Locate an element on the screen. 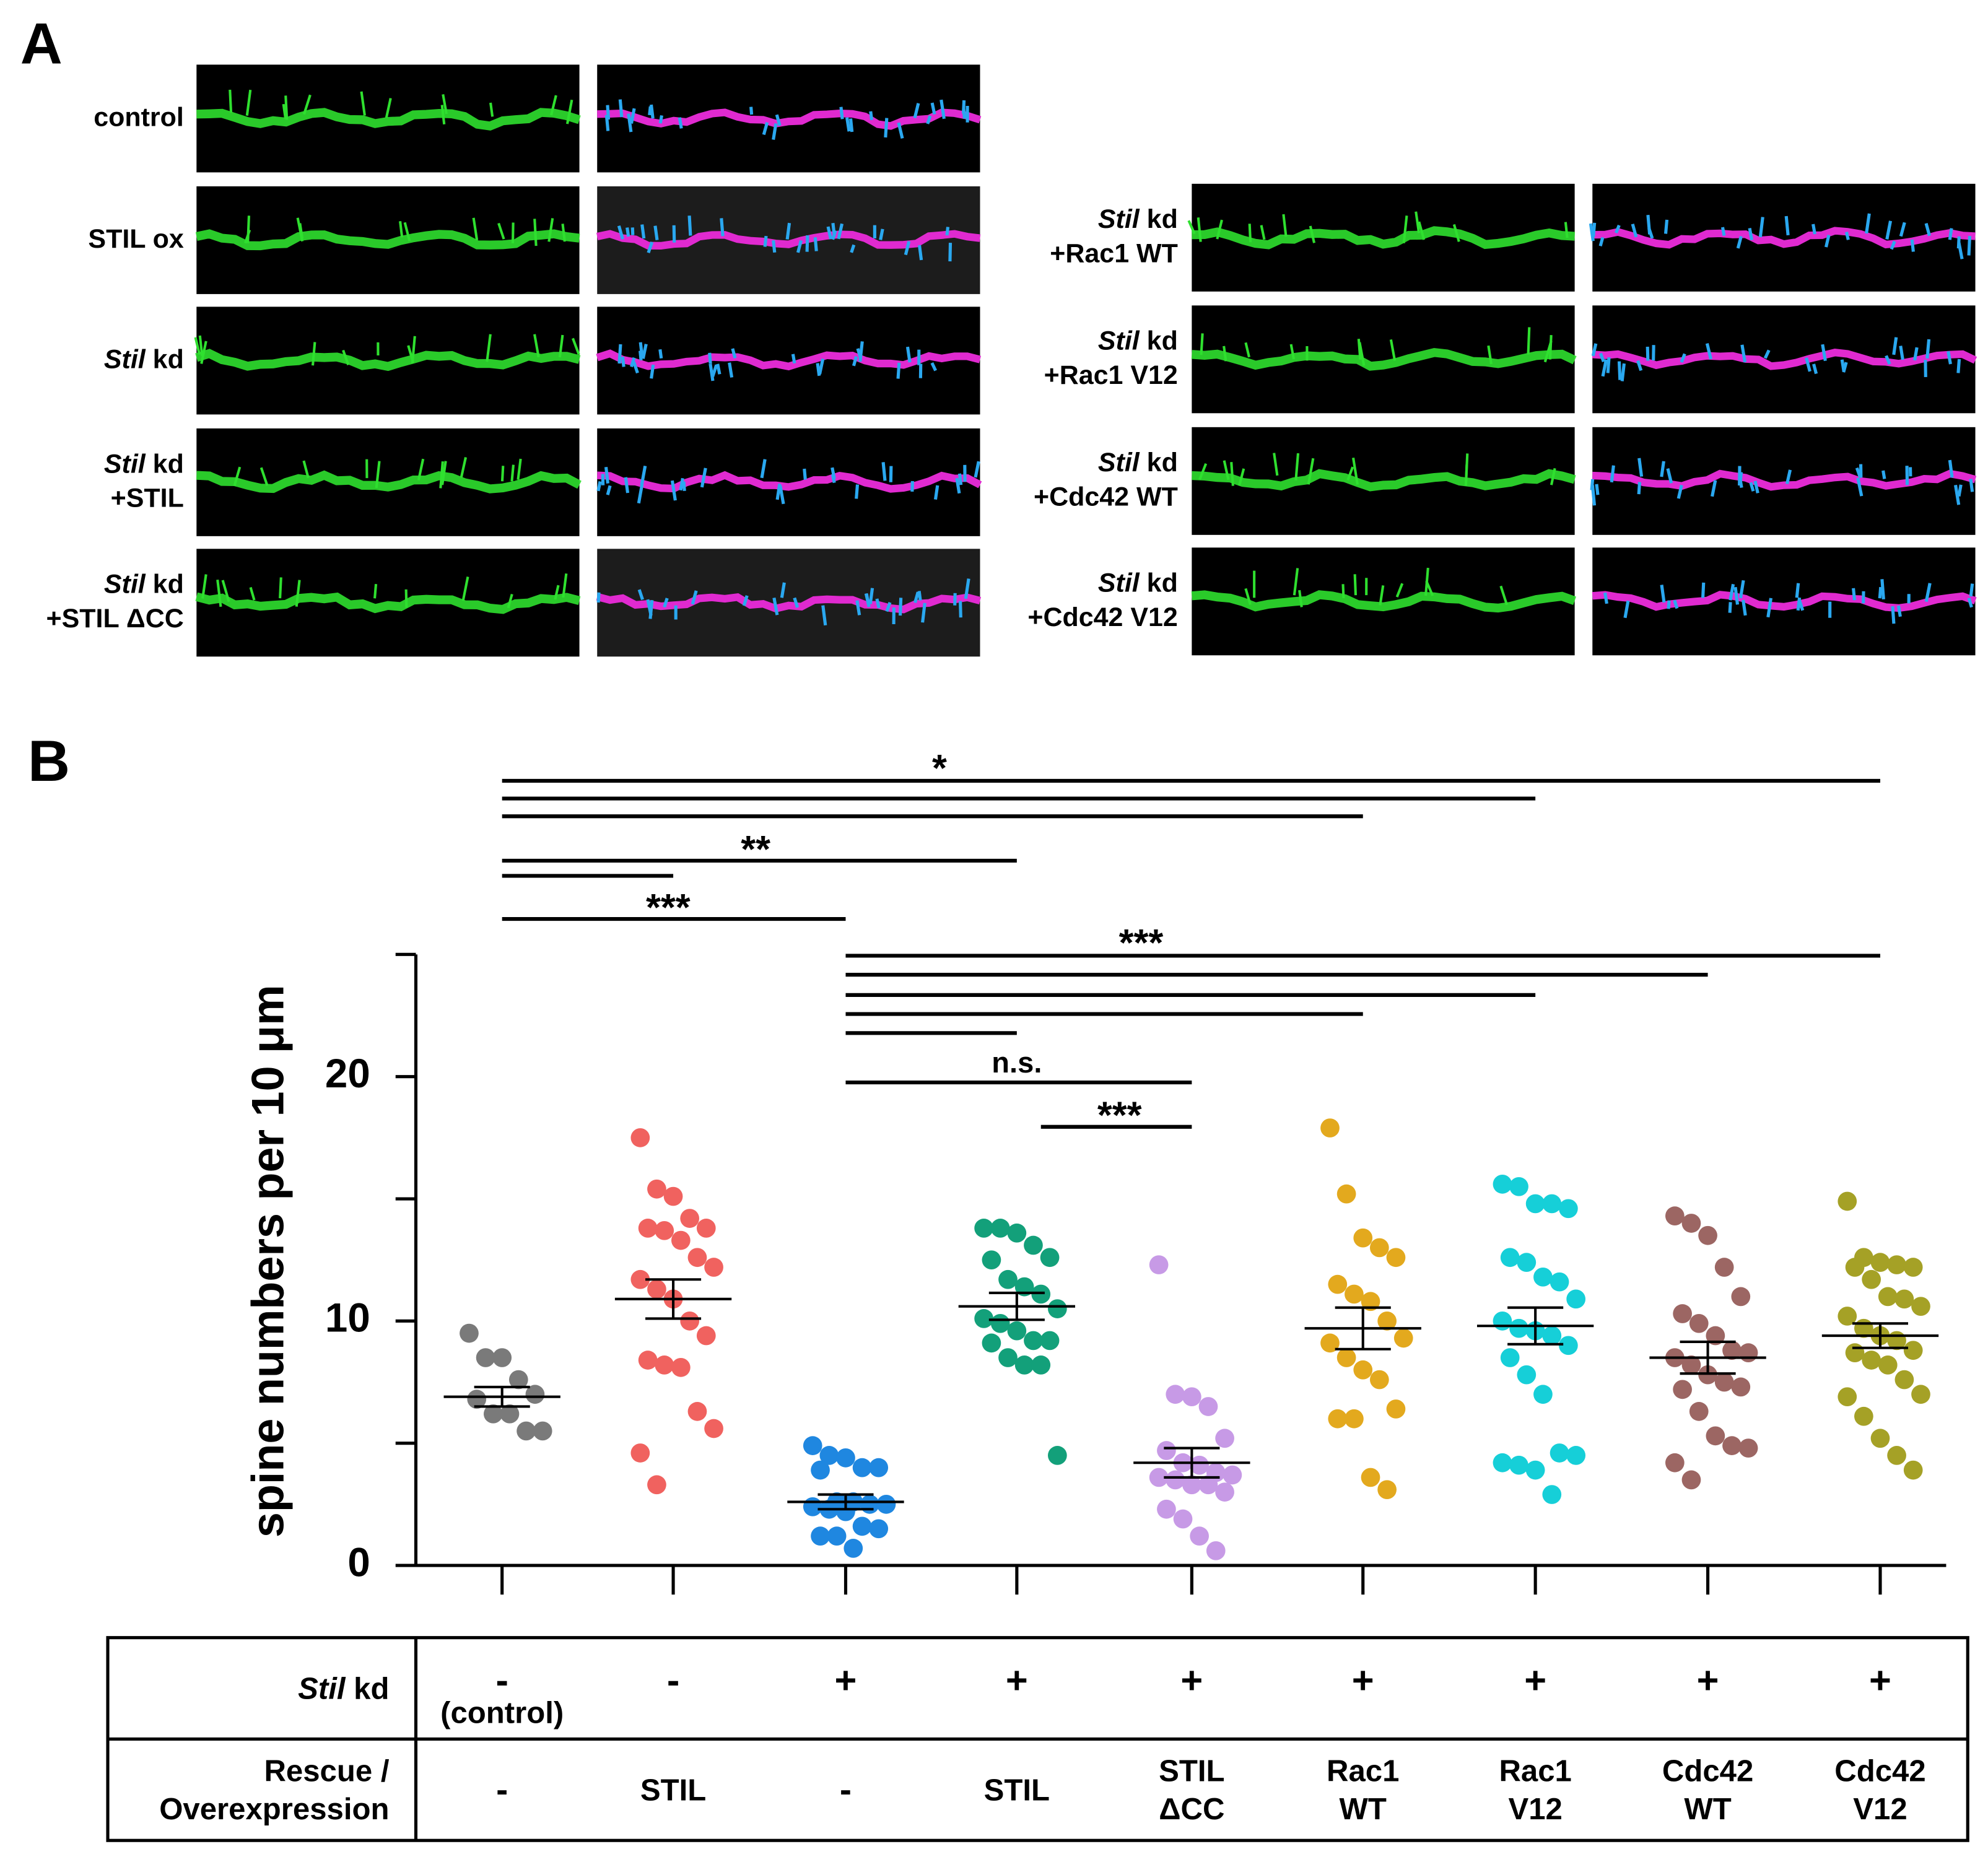  label: Stil kd is located at coordinates (1138, 220).